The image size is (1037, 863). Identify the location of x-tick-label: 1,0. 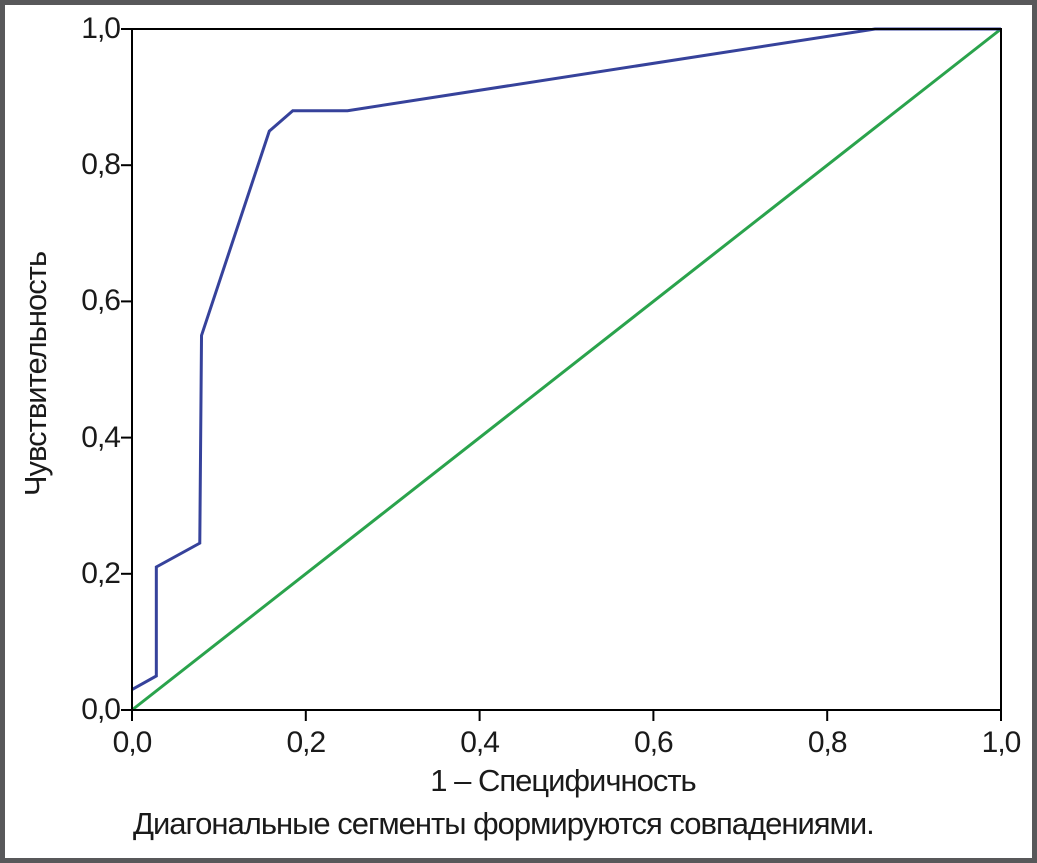
(1001, 742).